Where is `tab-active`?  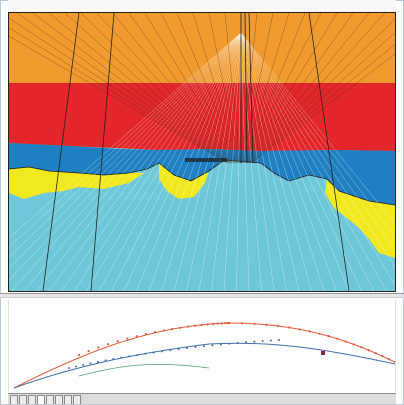
tab-active is located at coordinates (41, 399).